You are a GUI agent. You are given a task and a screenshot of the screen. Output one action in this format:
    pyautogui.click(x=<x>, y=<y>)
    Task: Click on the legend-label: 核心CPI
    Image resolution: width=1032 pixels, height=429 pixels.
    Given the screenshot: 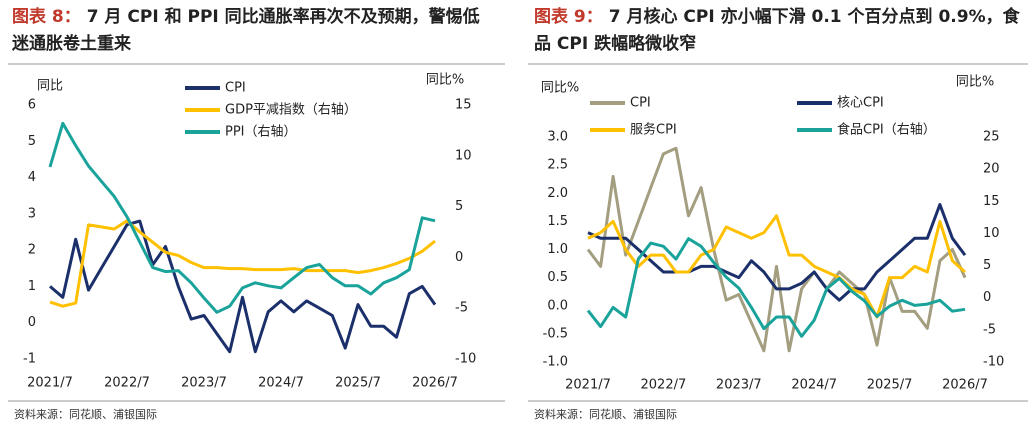 What is the action you would take?
    pyautogui.click(x=860, y=103)
    